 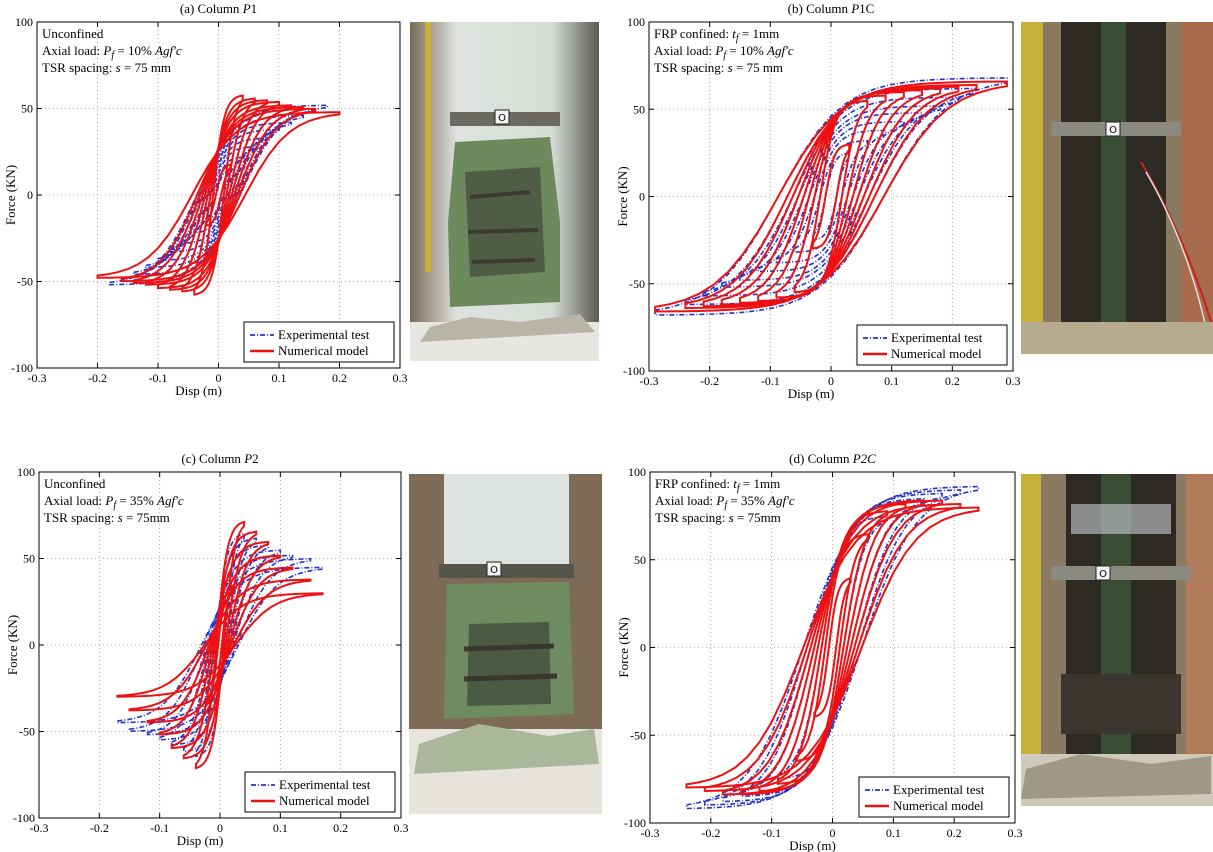 What do you see at coordinates (219, 458) in the screenshot?
I see `chart-title: (c) Column P2` at bounding box center [219, 458].